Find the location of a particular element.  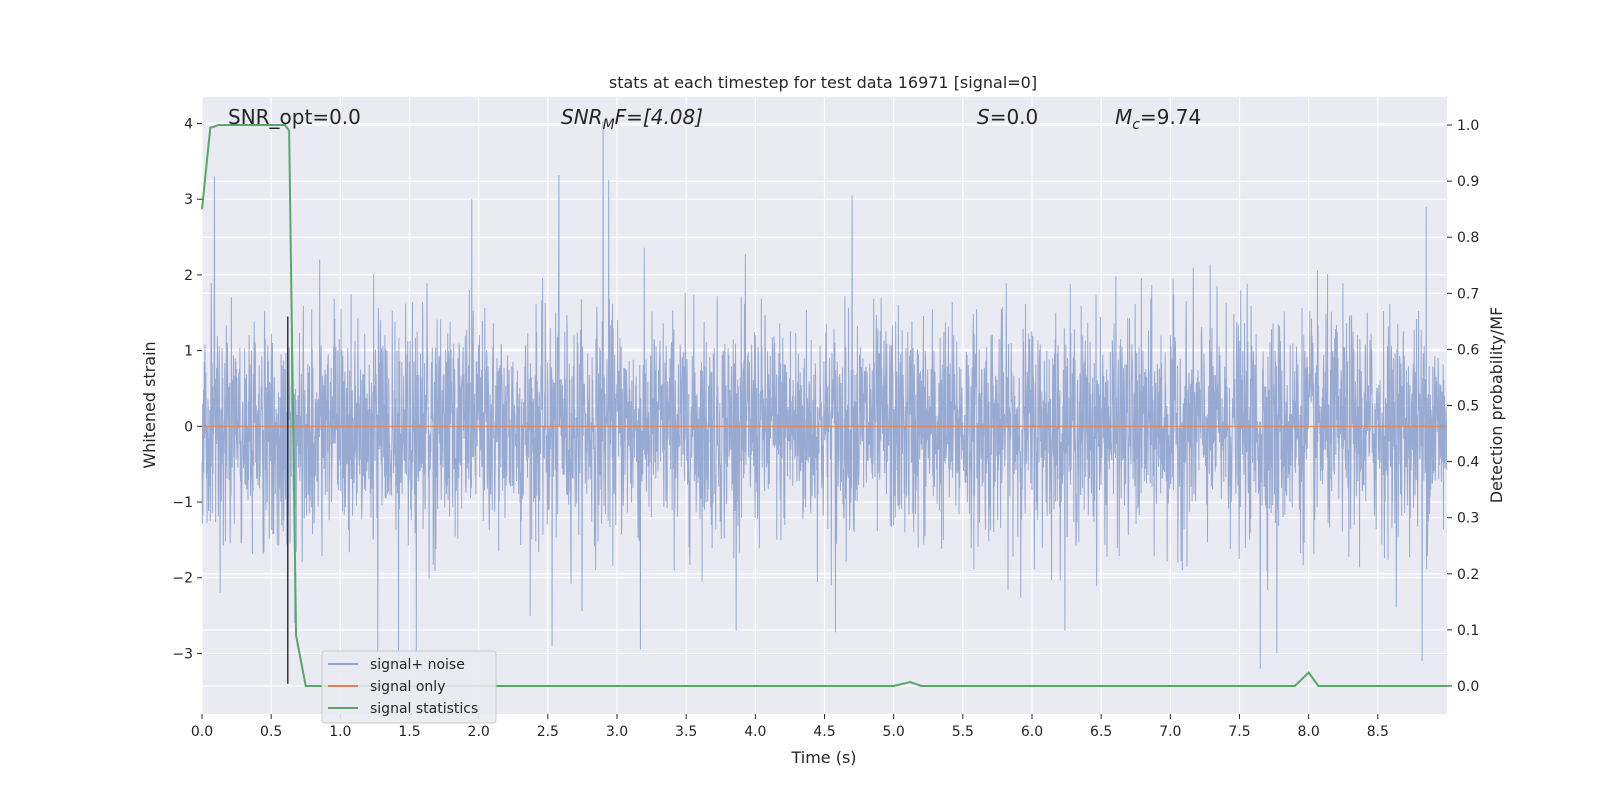

legend-label-signal-noise: signal+ noise is located at coordinates (417, 665).